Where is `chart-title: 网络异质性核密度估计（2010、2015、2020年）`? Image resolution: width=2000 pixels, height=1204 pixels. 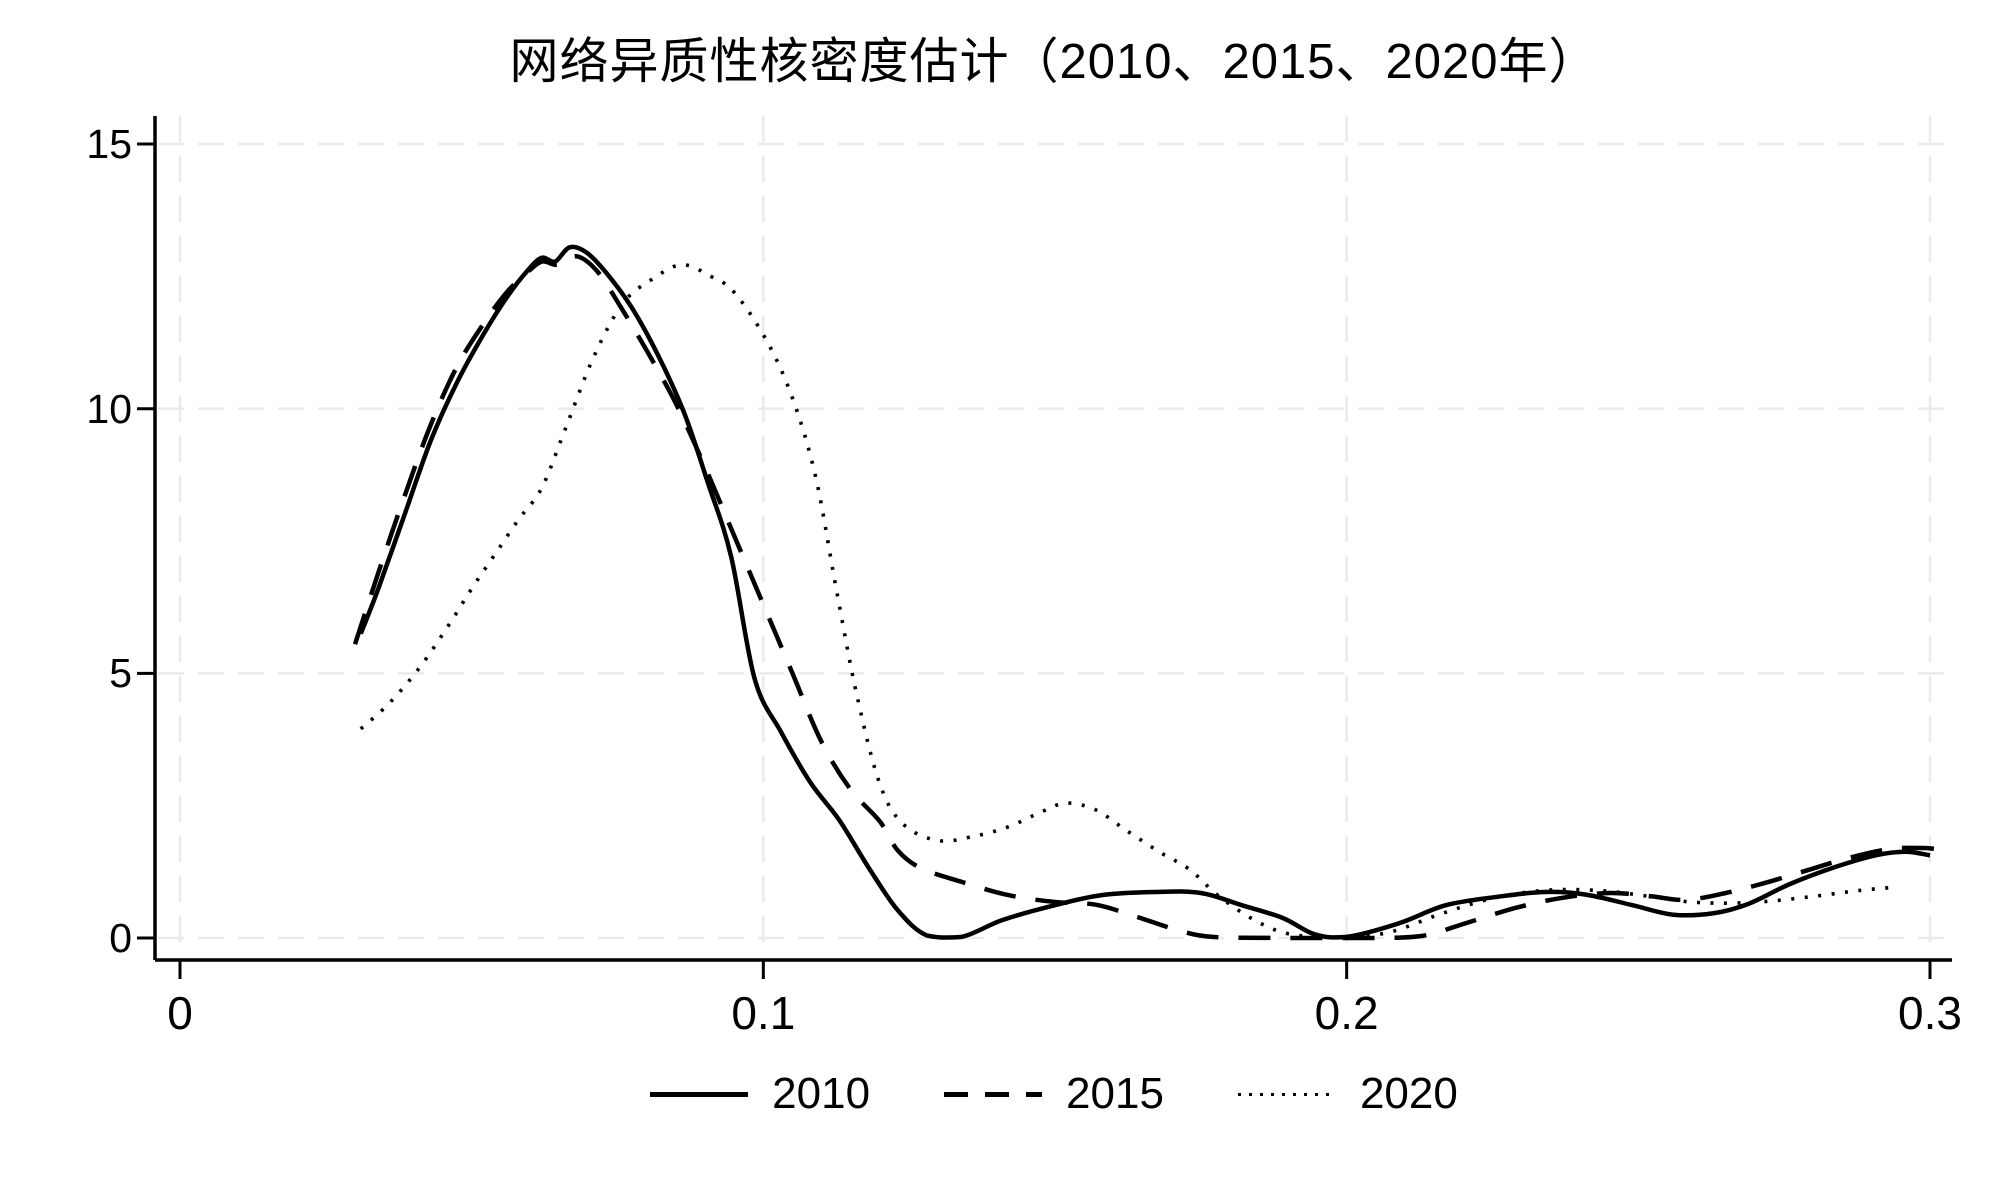
chart-title: 网络异质性核密度估计（2010、2015、2020年） is located at coordinates (1054, 62).